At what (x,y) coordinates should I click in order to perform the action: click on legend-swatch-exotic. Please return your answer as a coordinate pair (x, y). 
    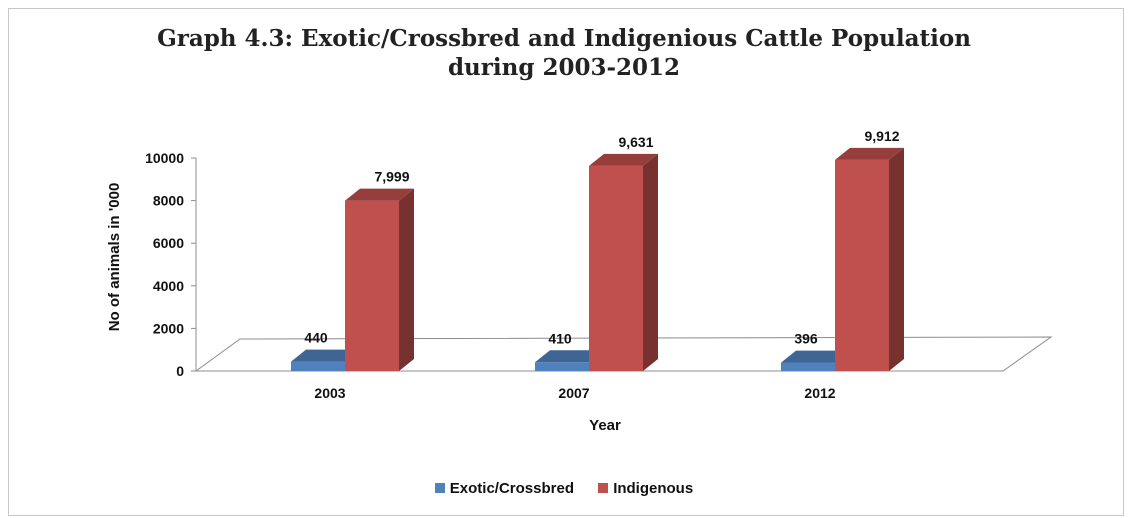
    Looking at the image, I should click on (439, 488).